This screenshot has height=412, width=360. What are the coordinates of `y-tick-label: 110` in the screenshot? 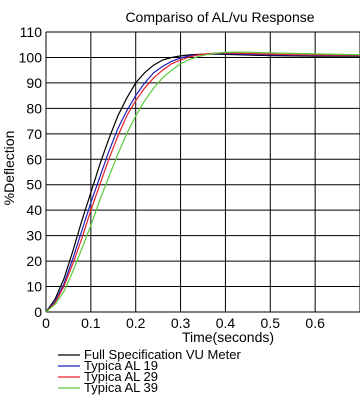 It's located at (31, 32).